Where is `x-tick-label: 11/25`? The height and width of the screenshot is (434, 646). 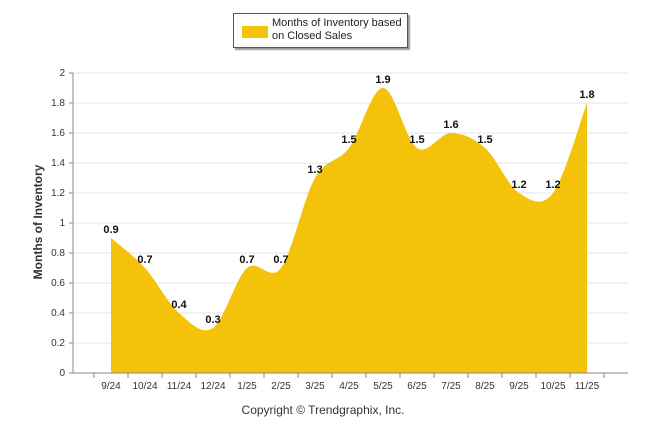
x-tick-label: 11/25 is located at coordinates (587, 386).